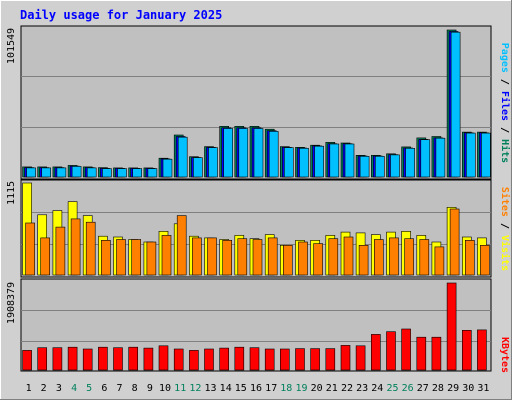 Image resolution: width=512 pixels, height=405 pixels. Describe the element at coordinates (392, 388) in the screenshot. I see `day-label: 25` at that location.